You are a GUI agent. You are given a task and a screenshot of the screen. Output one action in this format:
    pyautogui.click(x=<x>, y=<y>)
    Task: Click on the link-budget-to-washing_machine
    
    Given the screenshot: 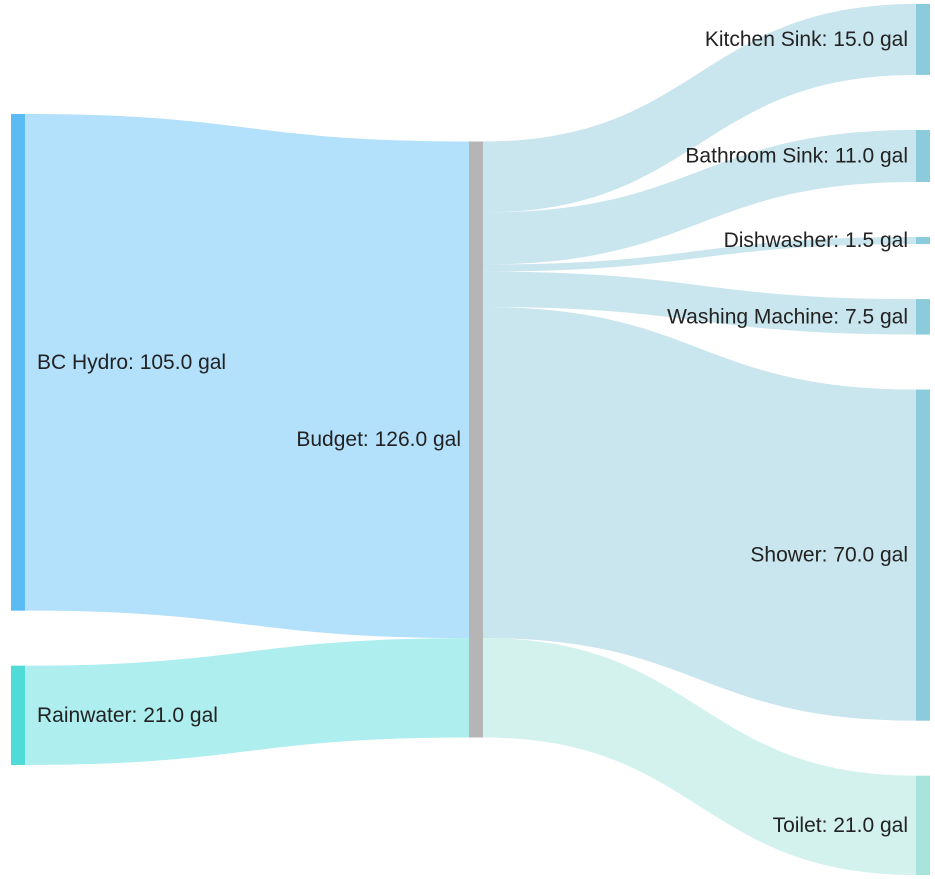 What is the action you would take?
    pyautogui.click(x=699, y=303)
    